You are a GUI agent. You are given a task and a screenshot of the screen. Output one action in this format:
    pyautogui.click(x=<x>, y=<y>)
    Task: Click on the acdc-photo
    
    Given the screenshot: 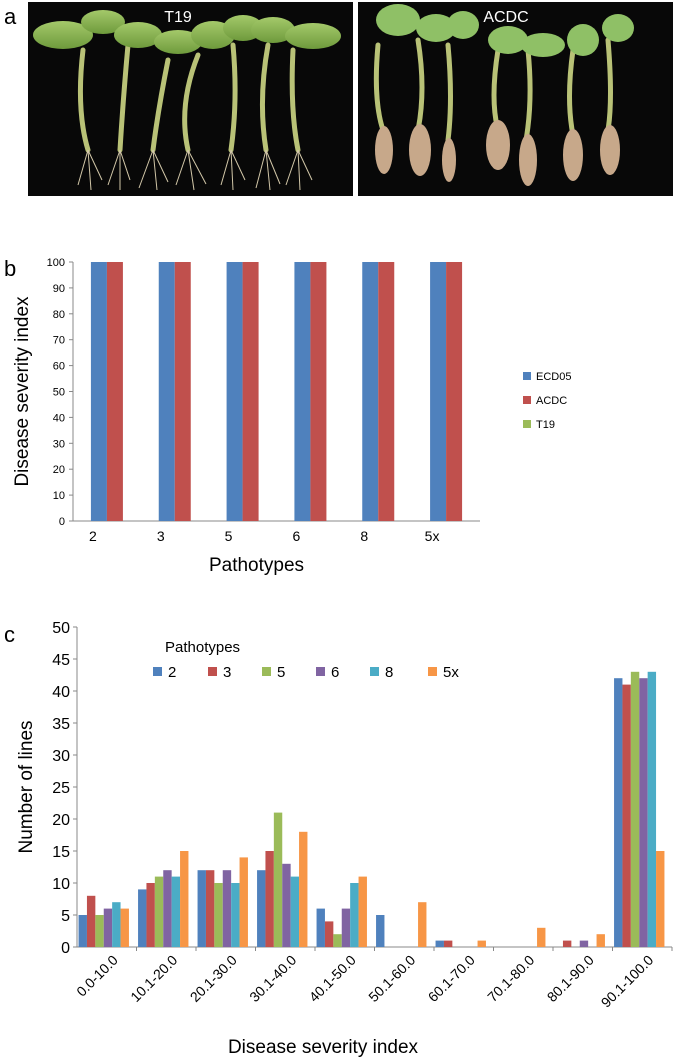 What is the action you would take?
    pyautogui.click(x=515, y=99)
    